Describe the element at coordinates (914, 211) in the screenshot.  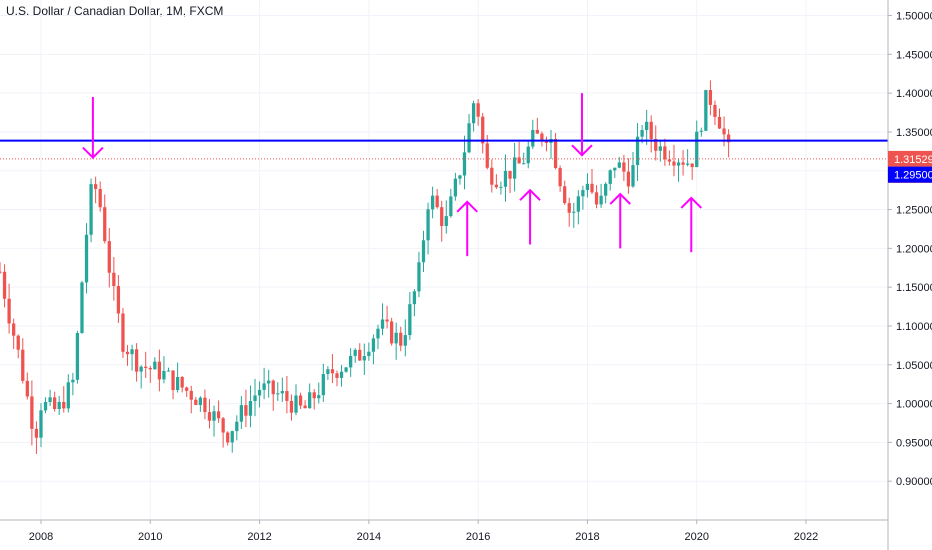
I see `y-tick-label: 1.25000` at that location.